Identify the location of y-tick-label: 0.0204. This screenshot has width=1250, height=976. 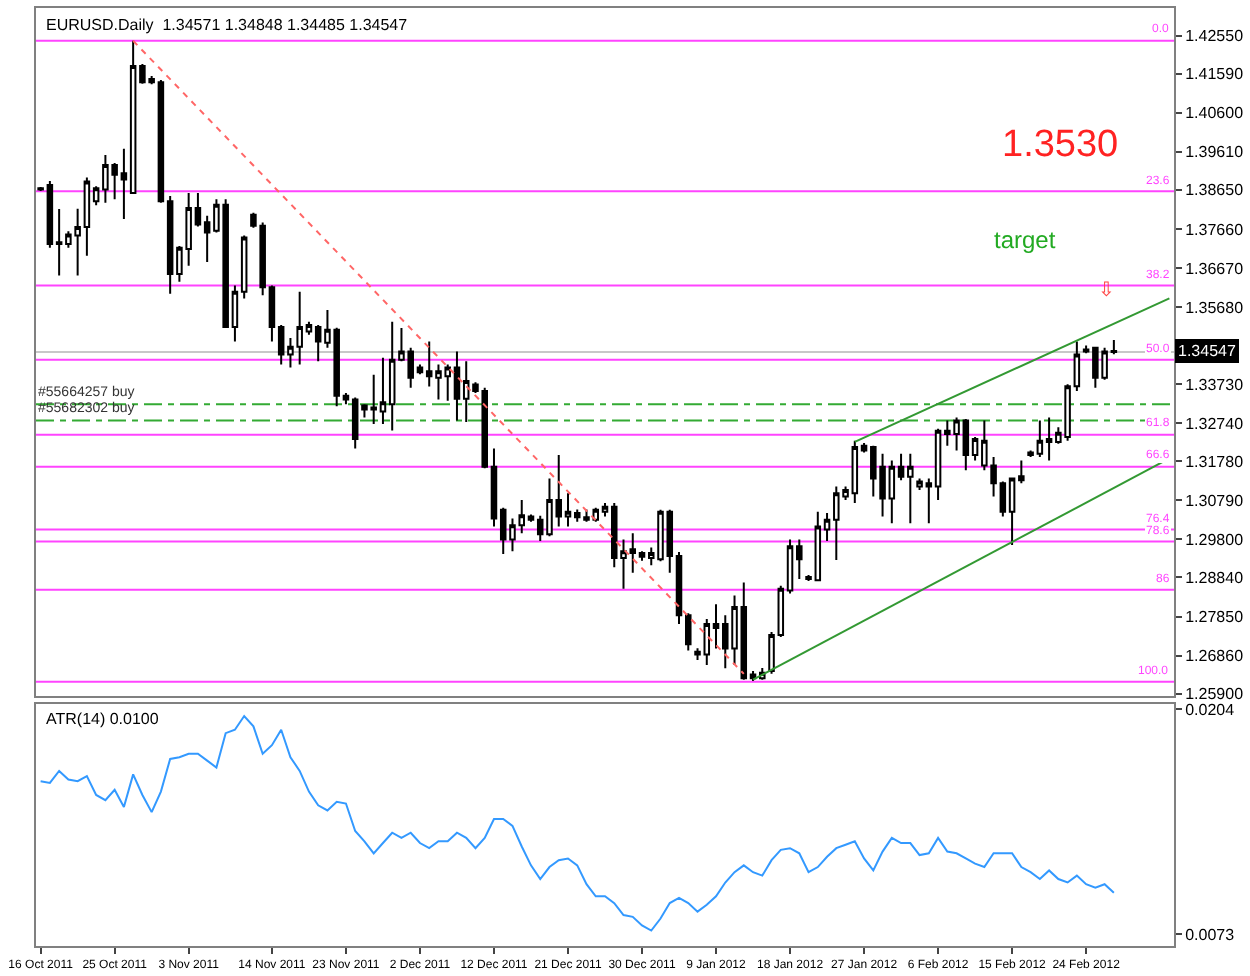
(1210, 709).